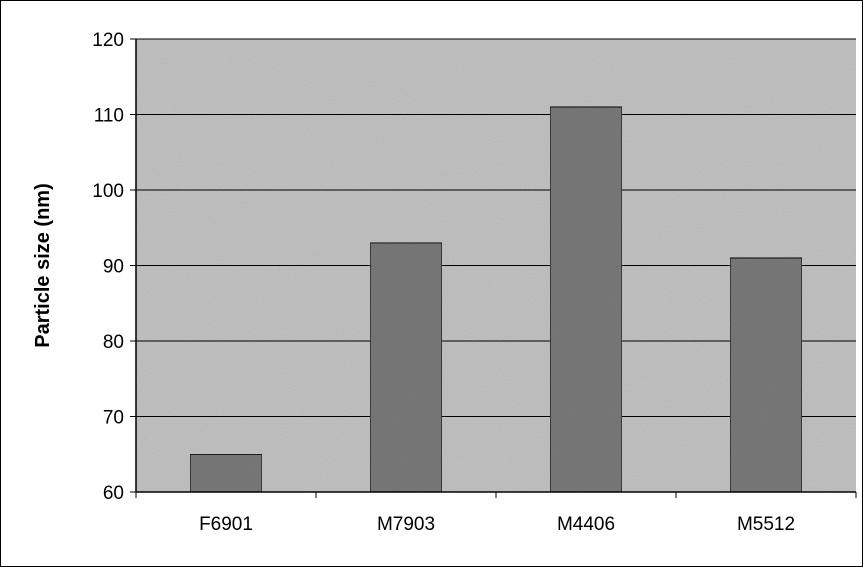  I want to click on x-category-label: M4406, so click(586, 524).